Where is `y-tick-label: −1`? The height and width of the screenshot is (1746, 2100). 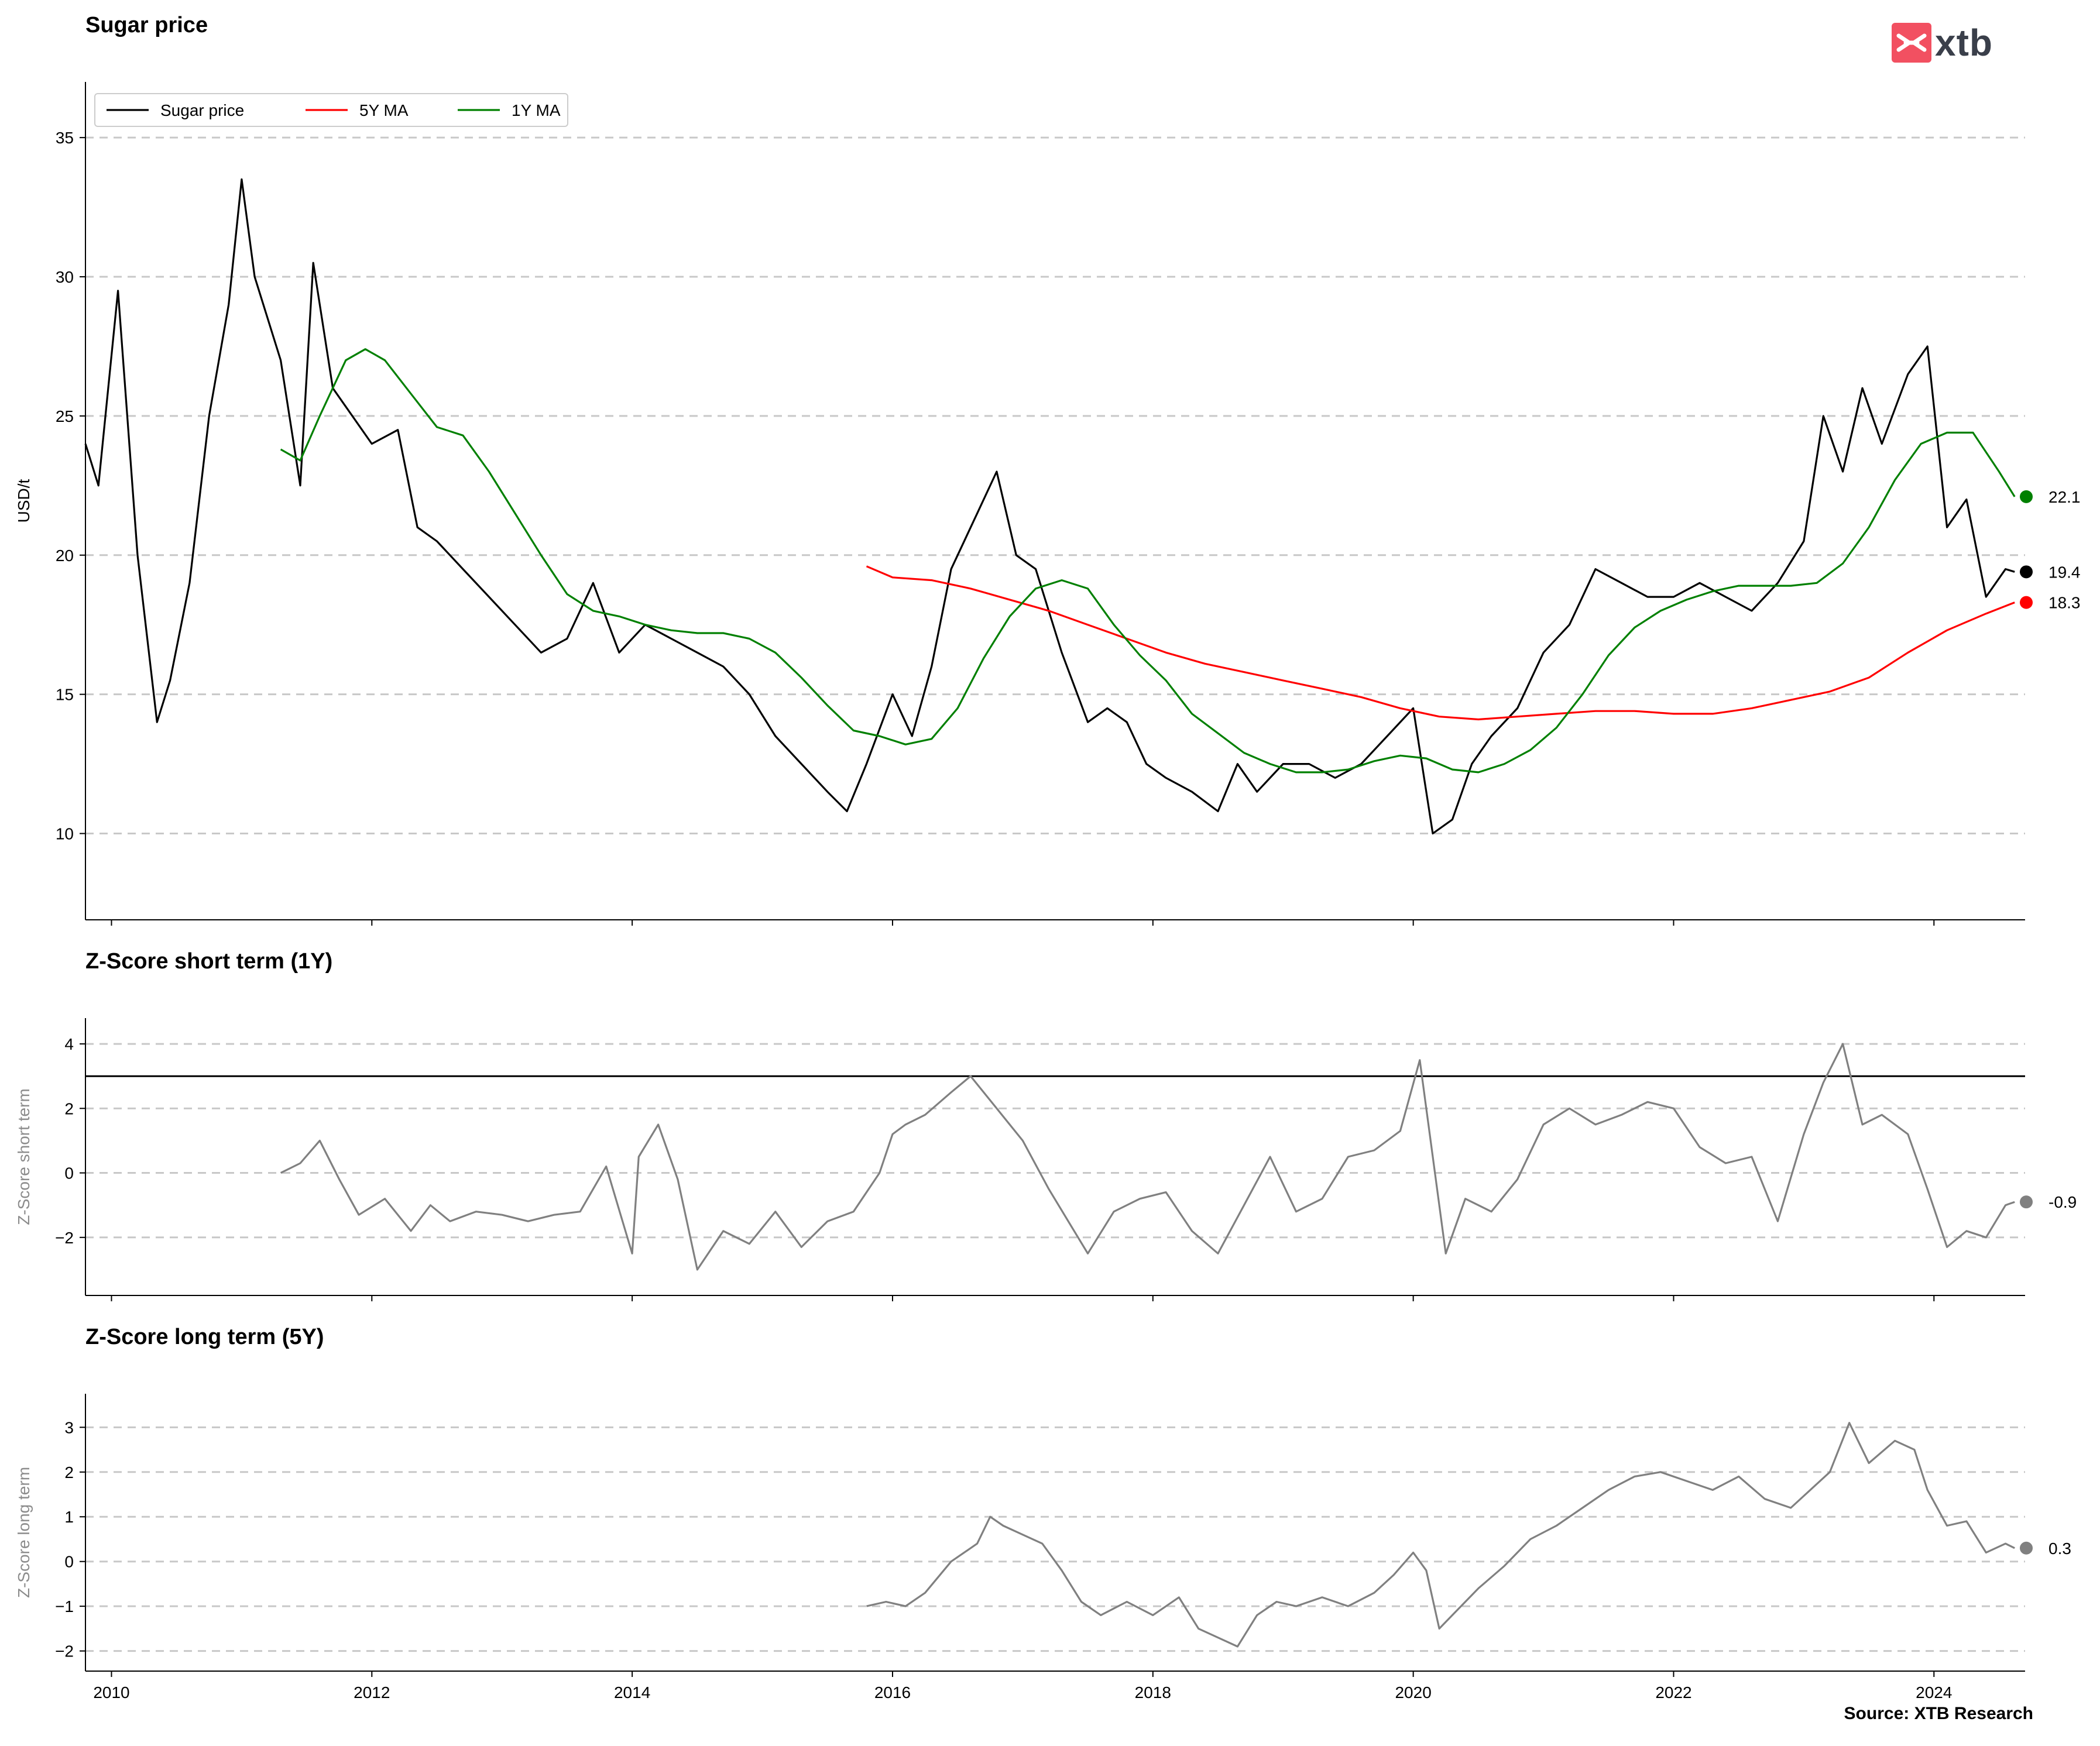 y-tick-label: −1 is located at coordinates (64, 1606).